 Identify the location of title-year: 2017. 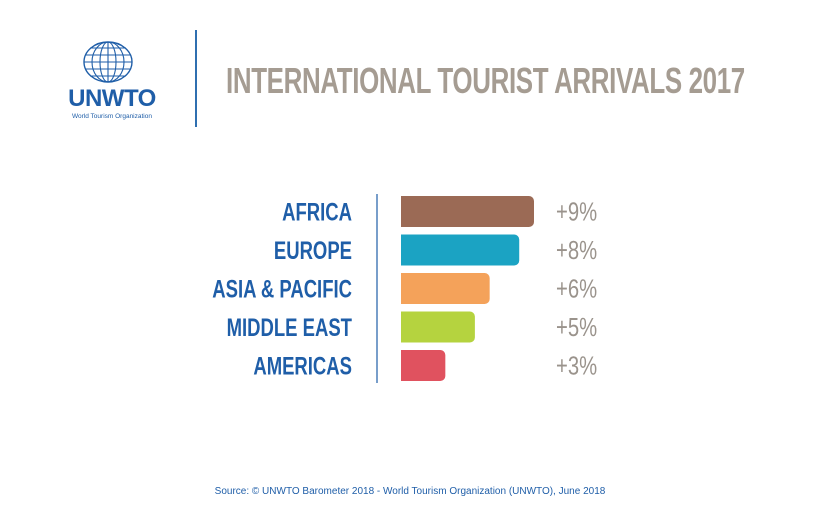
(717, 80).